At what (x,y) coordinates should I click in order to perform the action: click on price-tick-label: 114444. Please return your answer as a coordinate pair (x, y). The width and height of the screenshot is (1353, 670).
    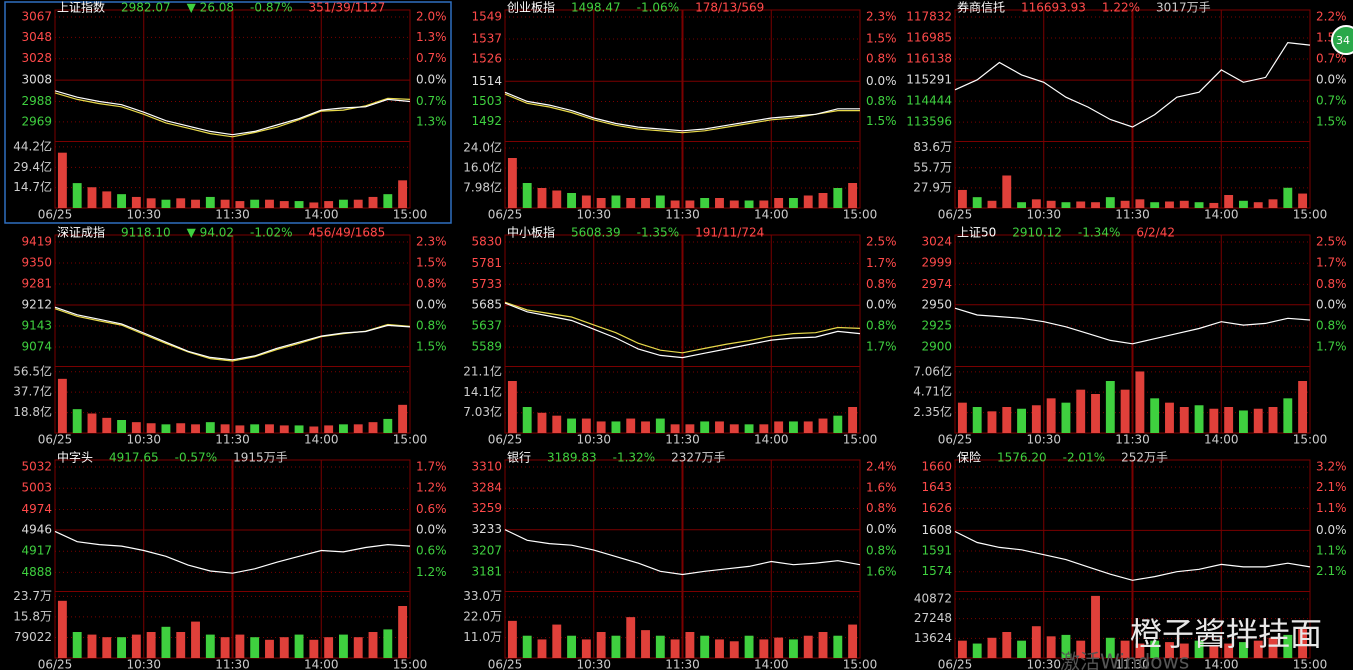
    Looking at the image, I should click on (929, 101).